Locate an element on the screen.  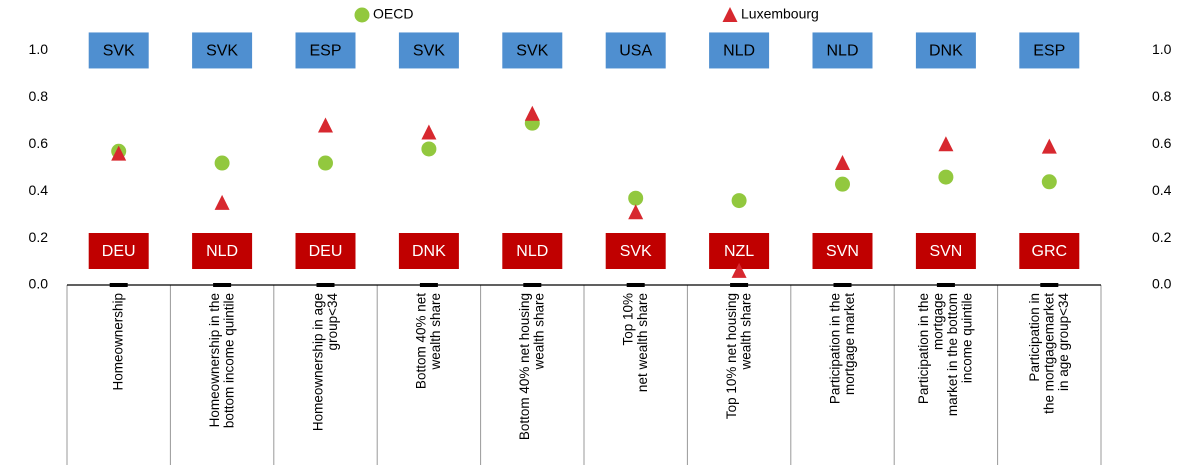
x-tick-label-line: in age group<34 is located at coordinates (1062, 342).